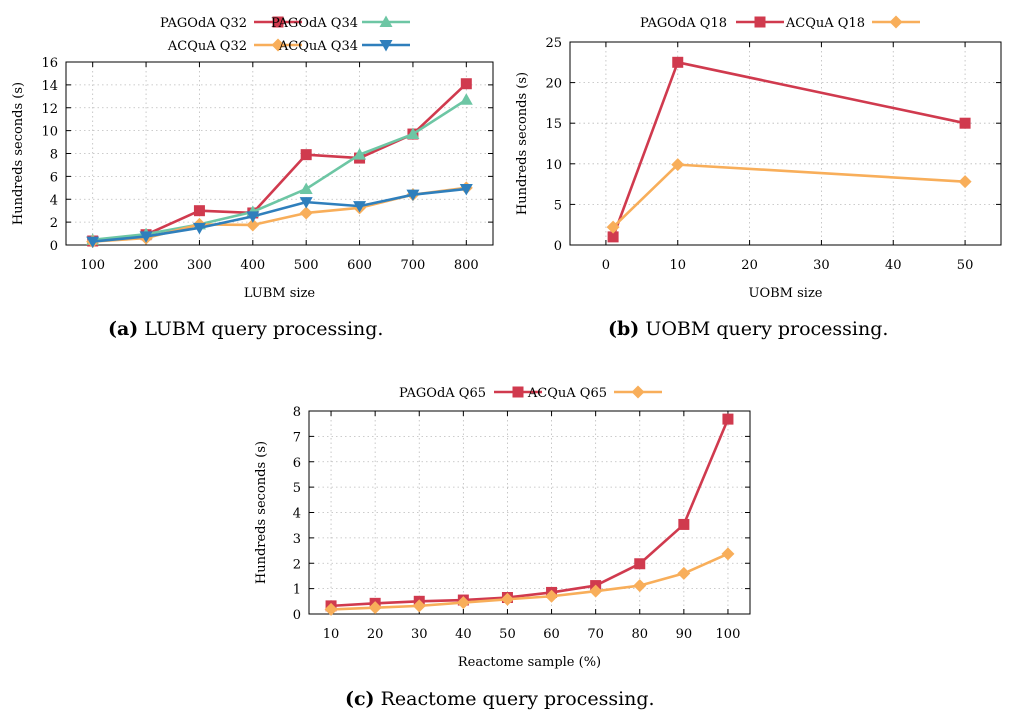 The height and width of the screenshot is (727, 1024). What do you see at coordinates (684, 634) in the screenshot?
I see `x-tick-label: 90` at bounding box center [684, 634].